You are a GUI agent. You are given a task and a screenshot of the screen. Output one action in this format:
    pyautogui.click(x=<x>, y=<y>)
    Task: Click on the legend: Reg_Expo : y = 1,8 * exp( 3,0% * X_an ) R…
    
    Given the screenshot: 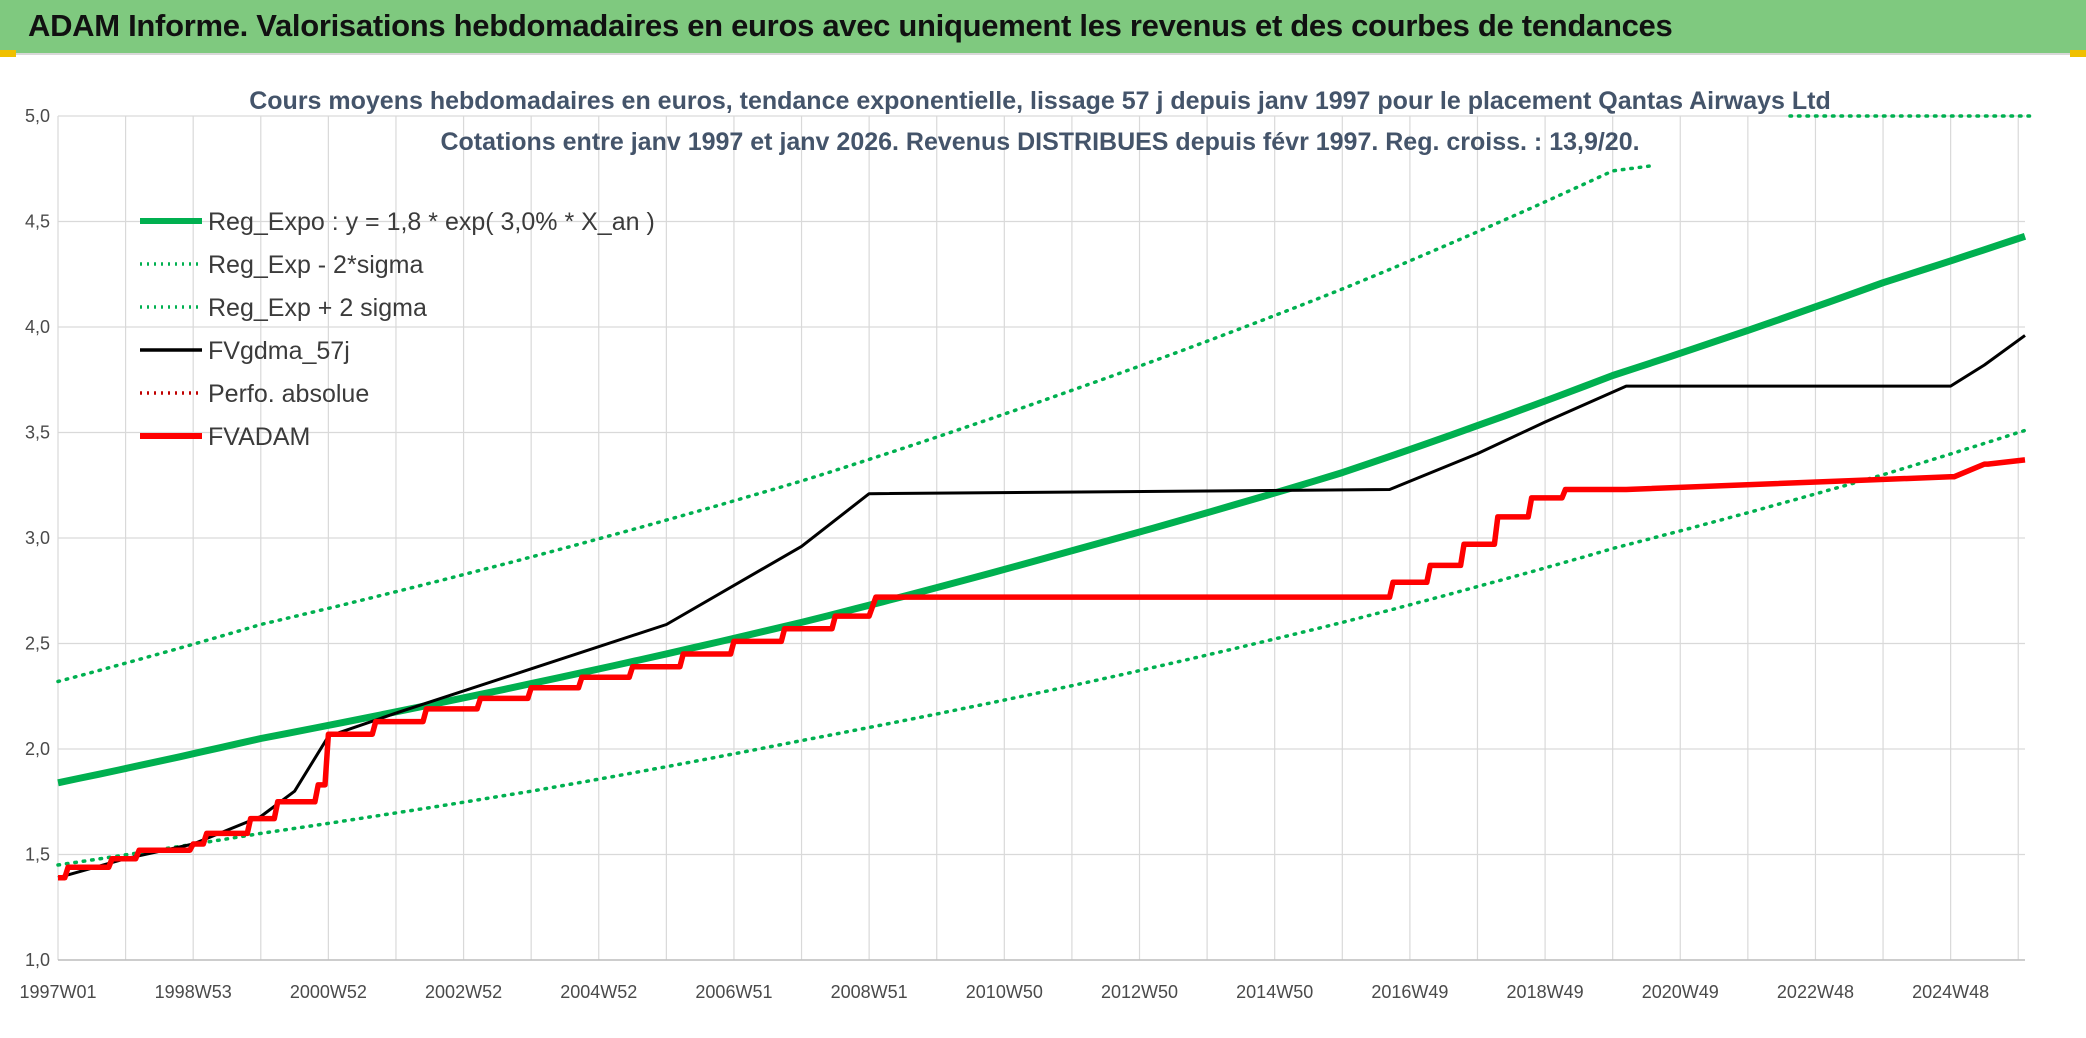 What is the action you would take?
    pyautogui.click(x=397, y=329)
    